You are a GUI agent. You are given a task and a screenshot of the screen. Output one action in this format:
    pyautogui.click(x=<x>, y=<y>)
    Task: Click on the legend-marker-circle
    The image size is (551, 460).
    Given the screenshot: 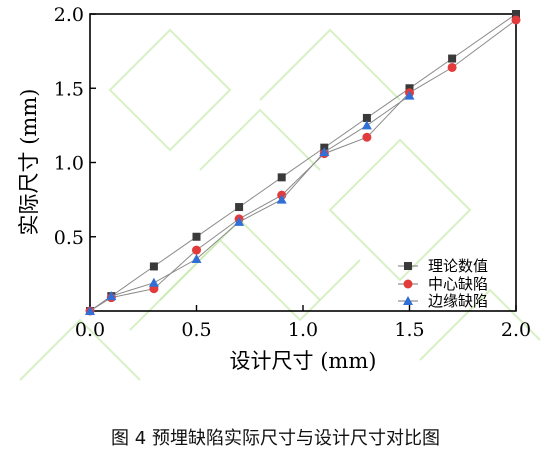 What is the action you would take?
    pyautogui.click(x=408, y=284)
    